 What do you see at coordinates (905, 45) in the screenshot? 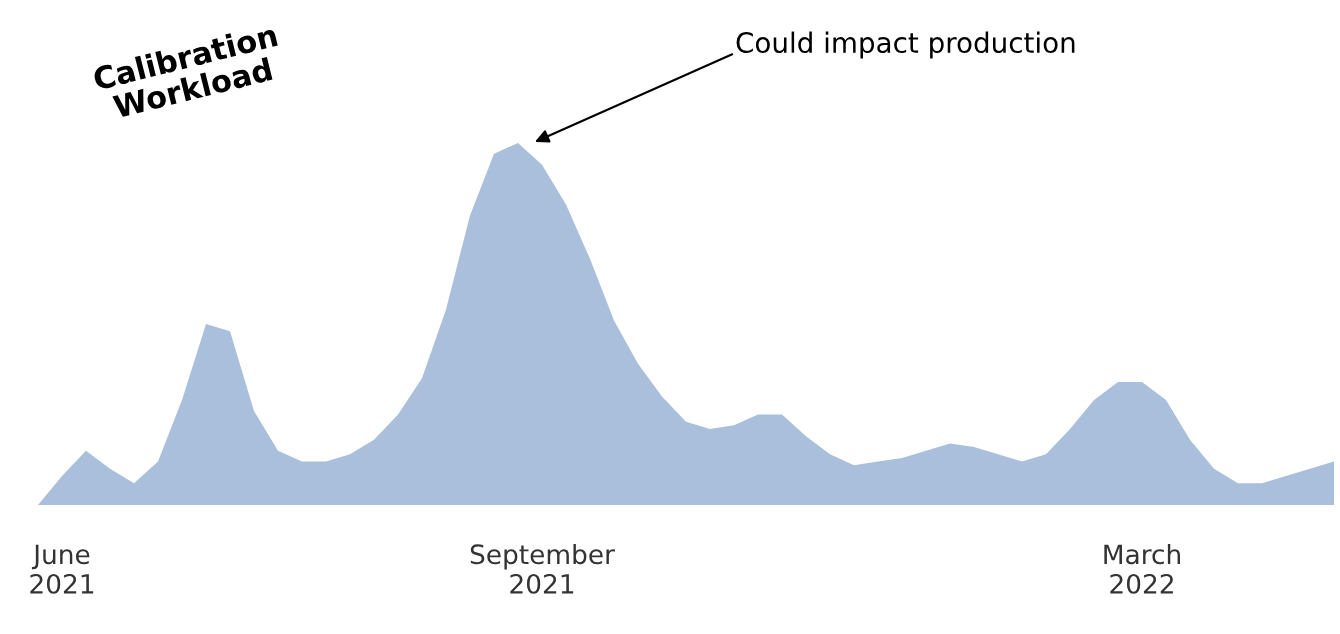
I see `text: Could impact production` at bounding box center [905, 45].